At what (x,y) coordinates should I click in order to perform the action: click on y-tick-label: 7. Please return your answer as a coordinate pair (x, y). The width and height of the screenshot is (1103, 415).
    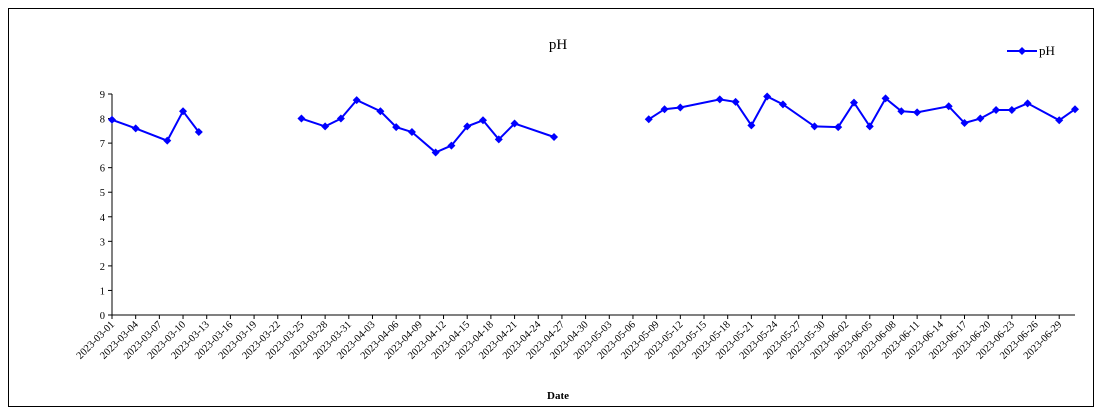
    Looking at the image, I should click on (102, 144).